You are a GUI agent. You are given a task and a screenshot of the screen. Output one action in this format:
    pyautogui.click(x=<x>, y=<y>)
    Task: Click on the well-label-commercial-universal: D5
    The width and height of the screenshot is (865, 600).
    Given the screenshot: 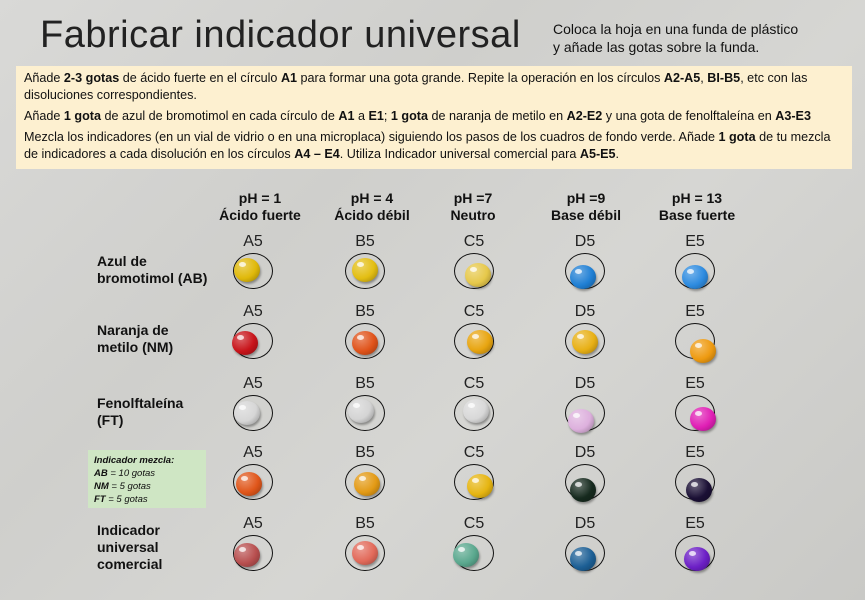 What is the action you would take?
    pyautogui.click(x=585, y=523)
    